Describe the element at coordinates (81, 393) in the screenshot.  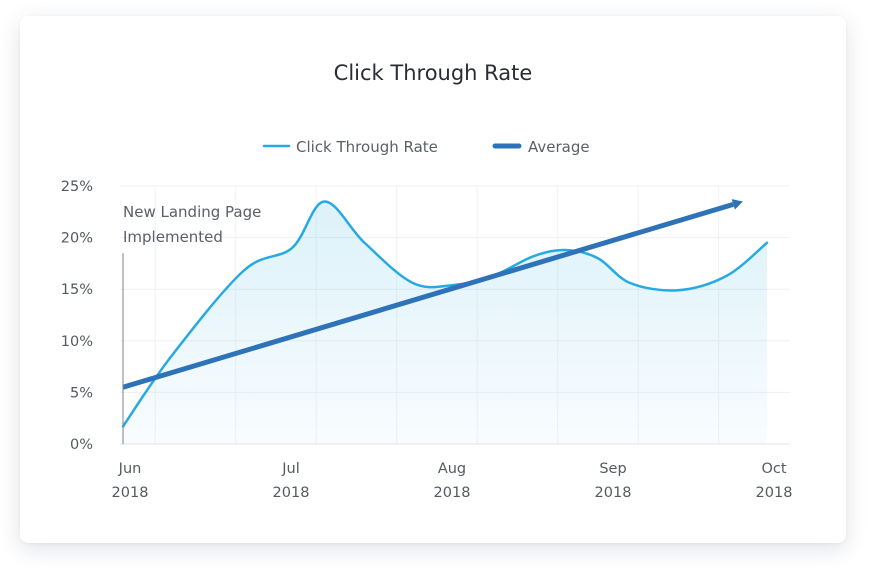
I see `y-tick-label: 5%` at that location.